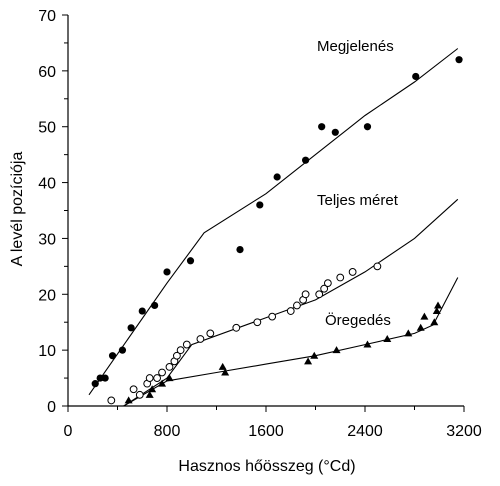 Image resolution: width=500 pixels, height=486 pixels. I want to click on y-tick-label: 70, so click(47, 16).